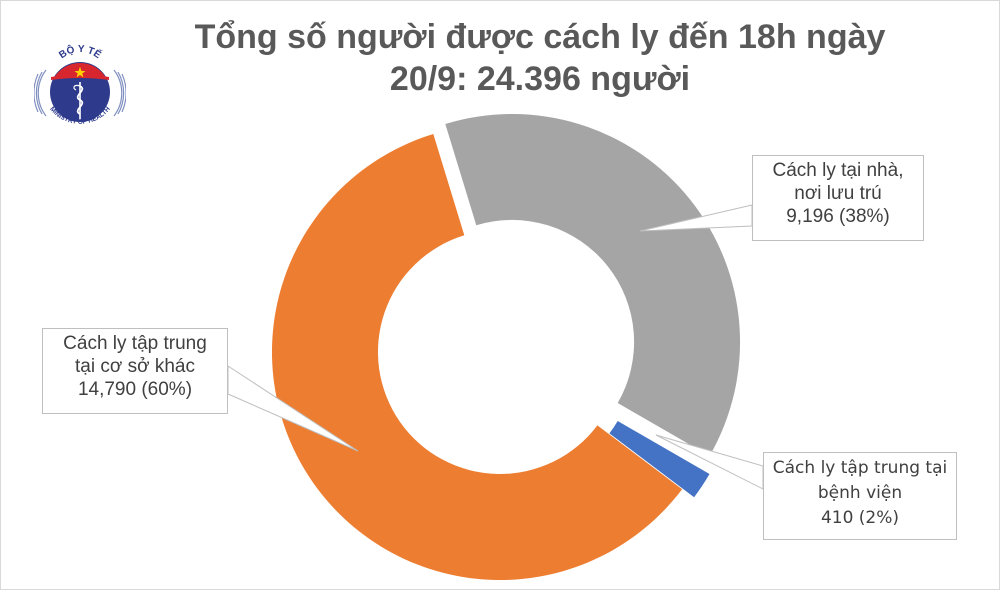 This screenshot has height=590, width=1000. What do you see at coordinates (293, 408) in the screenshot?
I see `callout-pointer-other` at bounding box center [293, 408].